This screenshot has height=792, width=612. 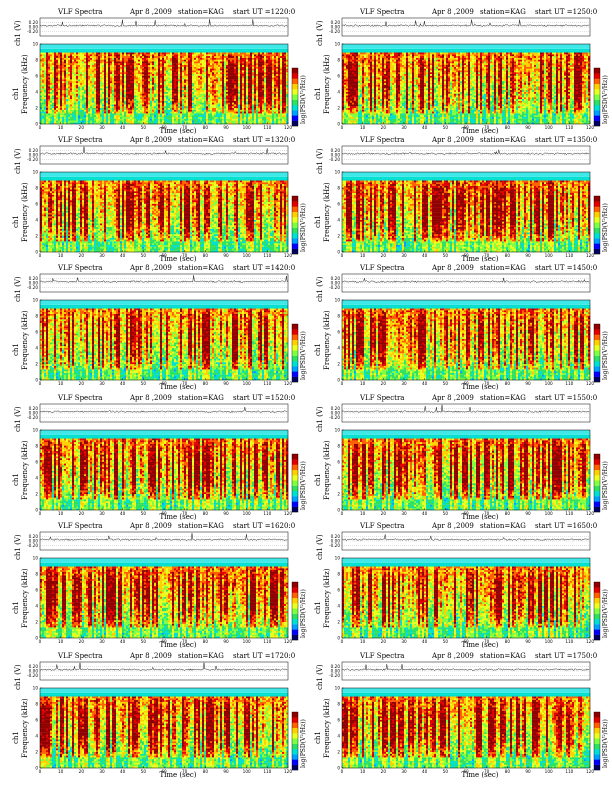 I want to click on y-tick-label: 4, so click(x=36, y=736).